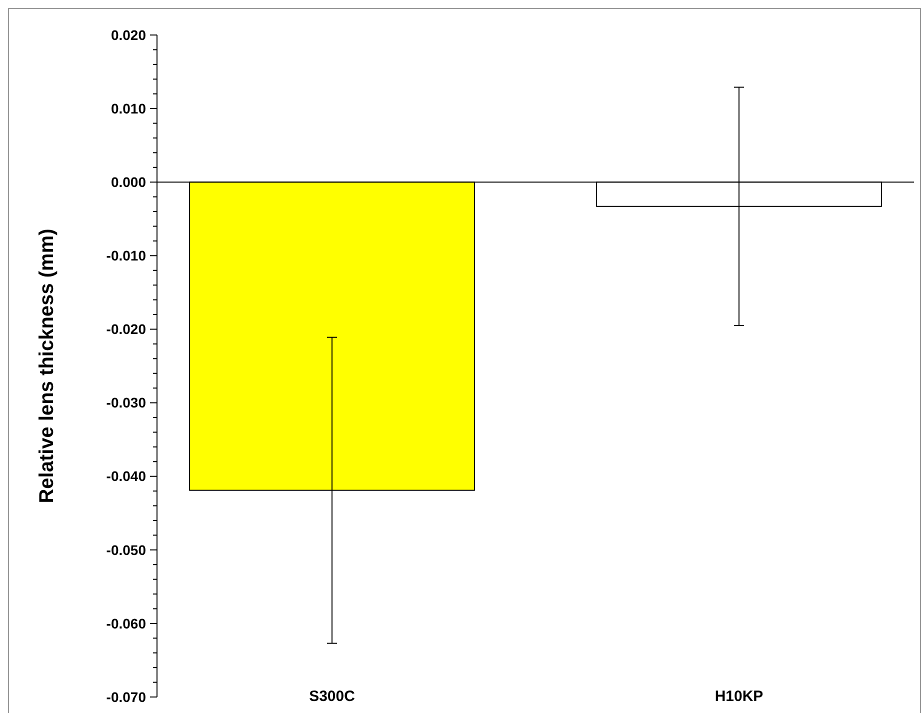 This screenshot has height=713, width=922. Describe the element at coordinates (126, 402) in the screenshot. I see `y-tick-label: -0.030` at that location.